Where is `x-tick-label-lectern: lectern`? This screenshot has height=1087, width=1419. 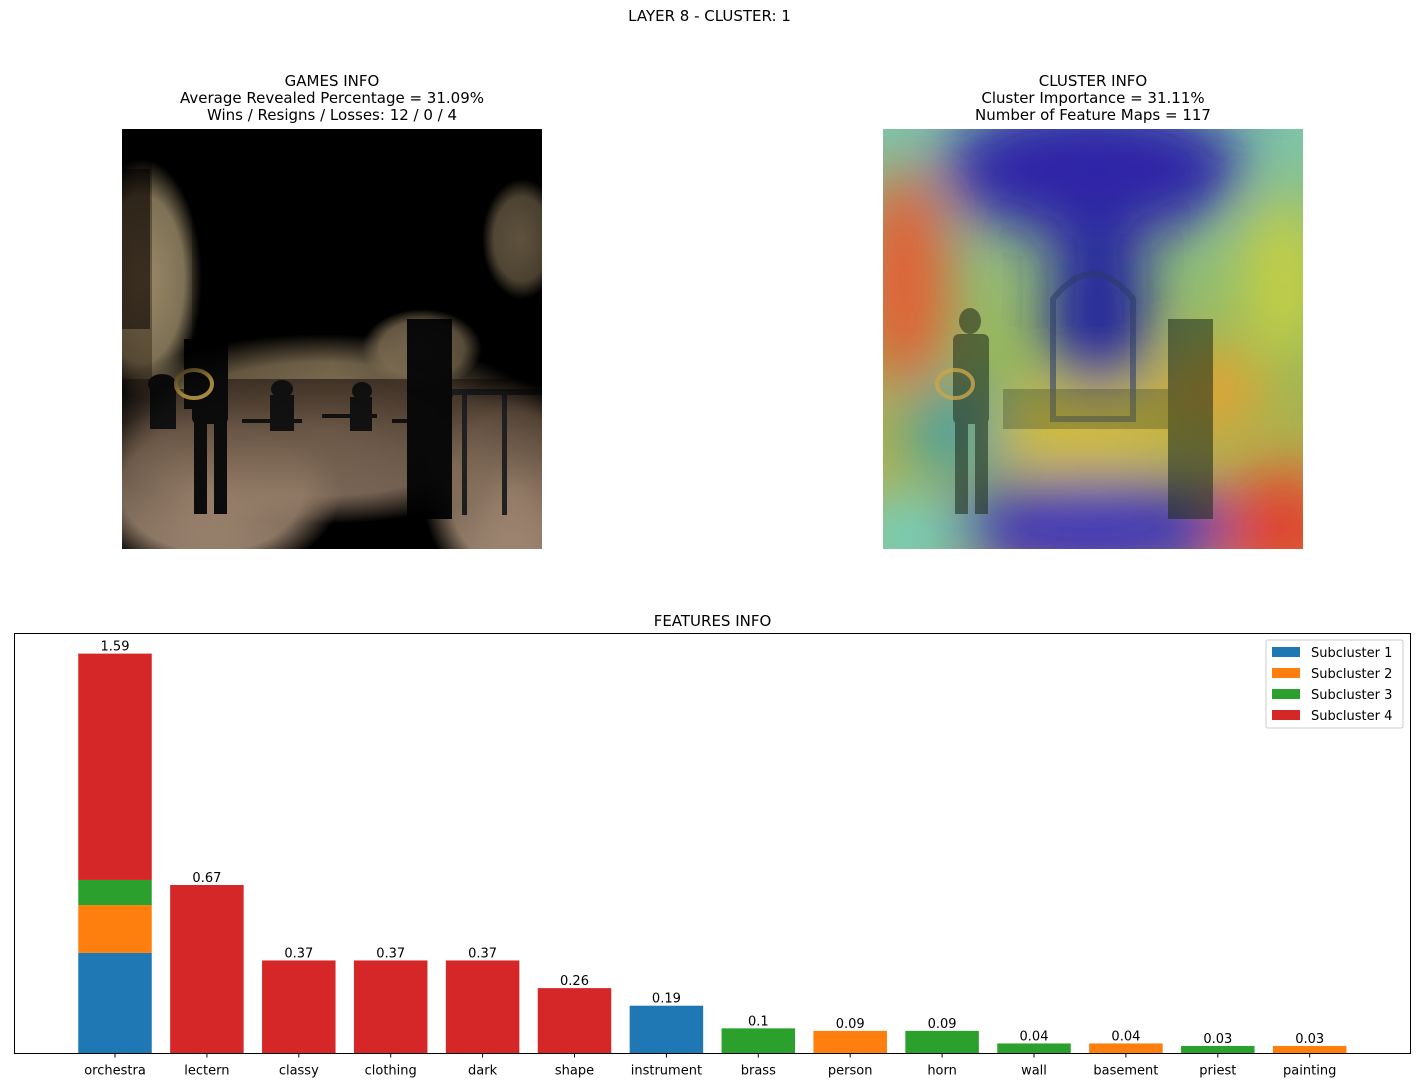 x-tick-label-lectern: lectern is located at coordinates (206, 1071).